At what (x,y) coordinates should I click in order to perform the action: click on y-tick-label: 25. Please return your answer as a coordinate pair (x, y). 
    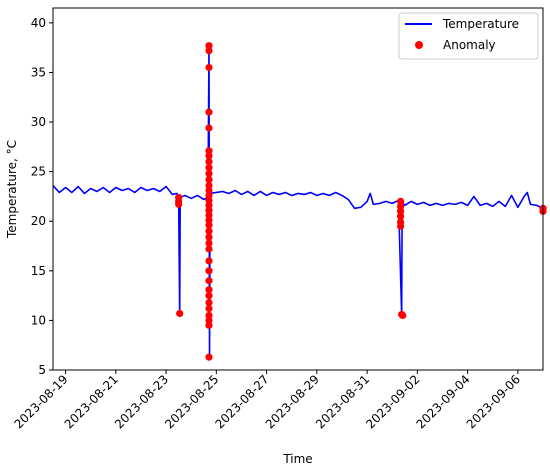
    Looking at the image, I should click on (38, 172).